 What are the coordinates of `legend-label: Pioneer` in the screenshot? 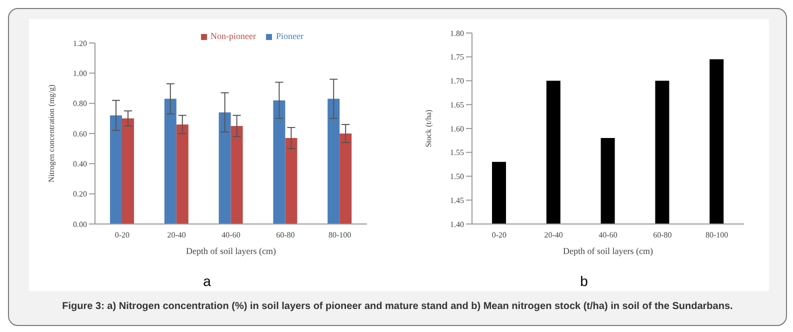 It's located at (290, 36).